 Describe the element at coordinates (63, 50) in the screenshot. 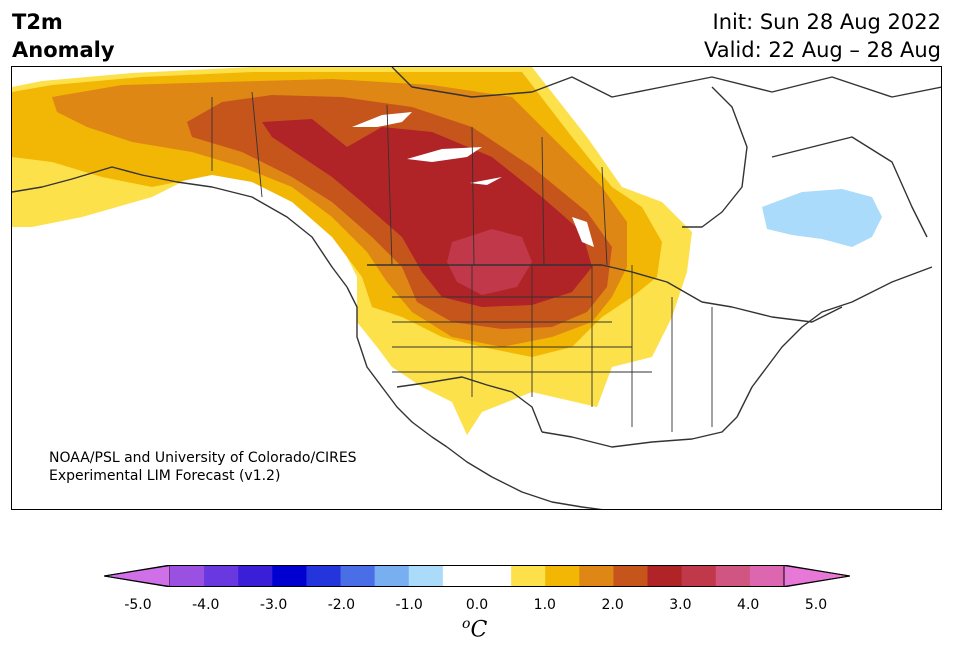

I see `title-anomaly: Anomaly` at that location.